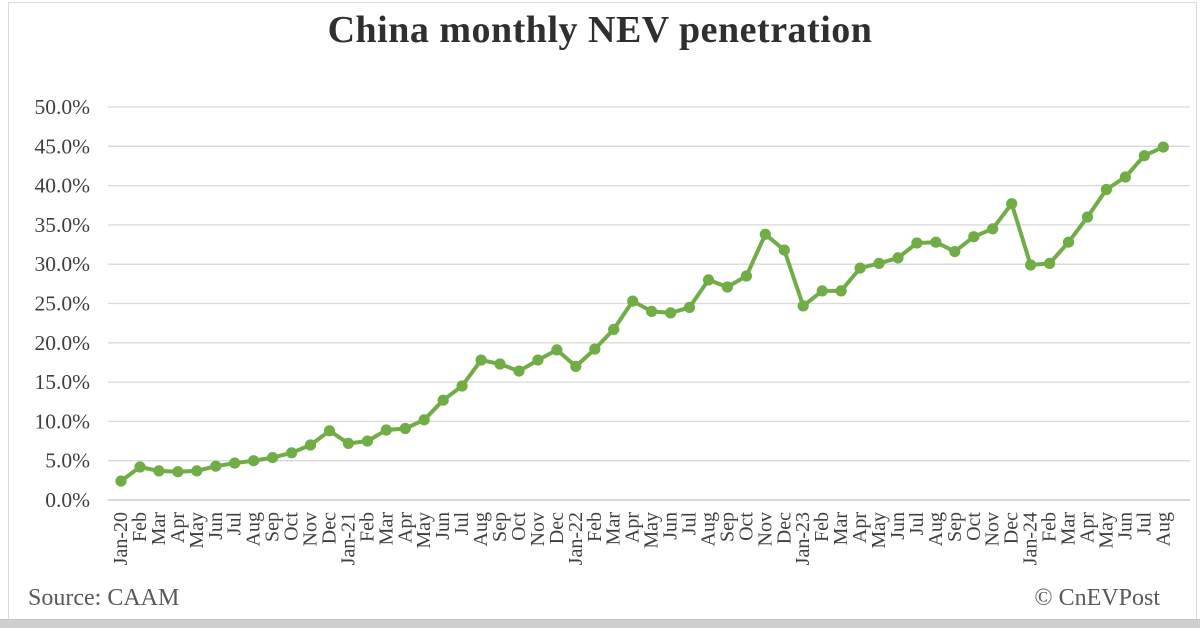 The image size is (1200, 628). What do you see at coordinates (62, 186) in the screenshot?
I see `y-axis-tick-label: 40.0%` at bounding box center [62, 186].